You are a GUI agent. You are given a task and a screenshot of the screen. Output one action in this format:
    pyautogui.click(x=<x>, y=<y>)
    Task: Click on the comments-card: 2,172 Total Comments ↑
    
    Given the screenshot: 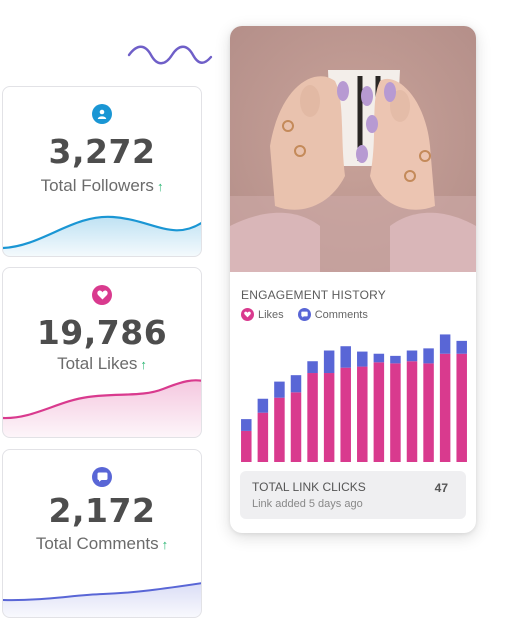 What is the action you would take?
    pyautogui.click(x=102, y=533)
    